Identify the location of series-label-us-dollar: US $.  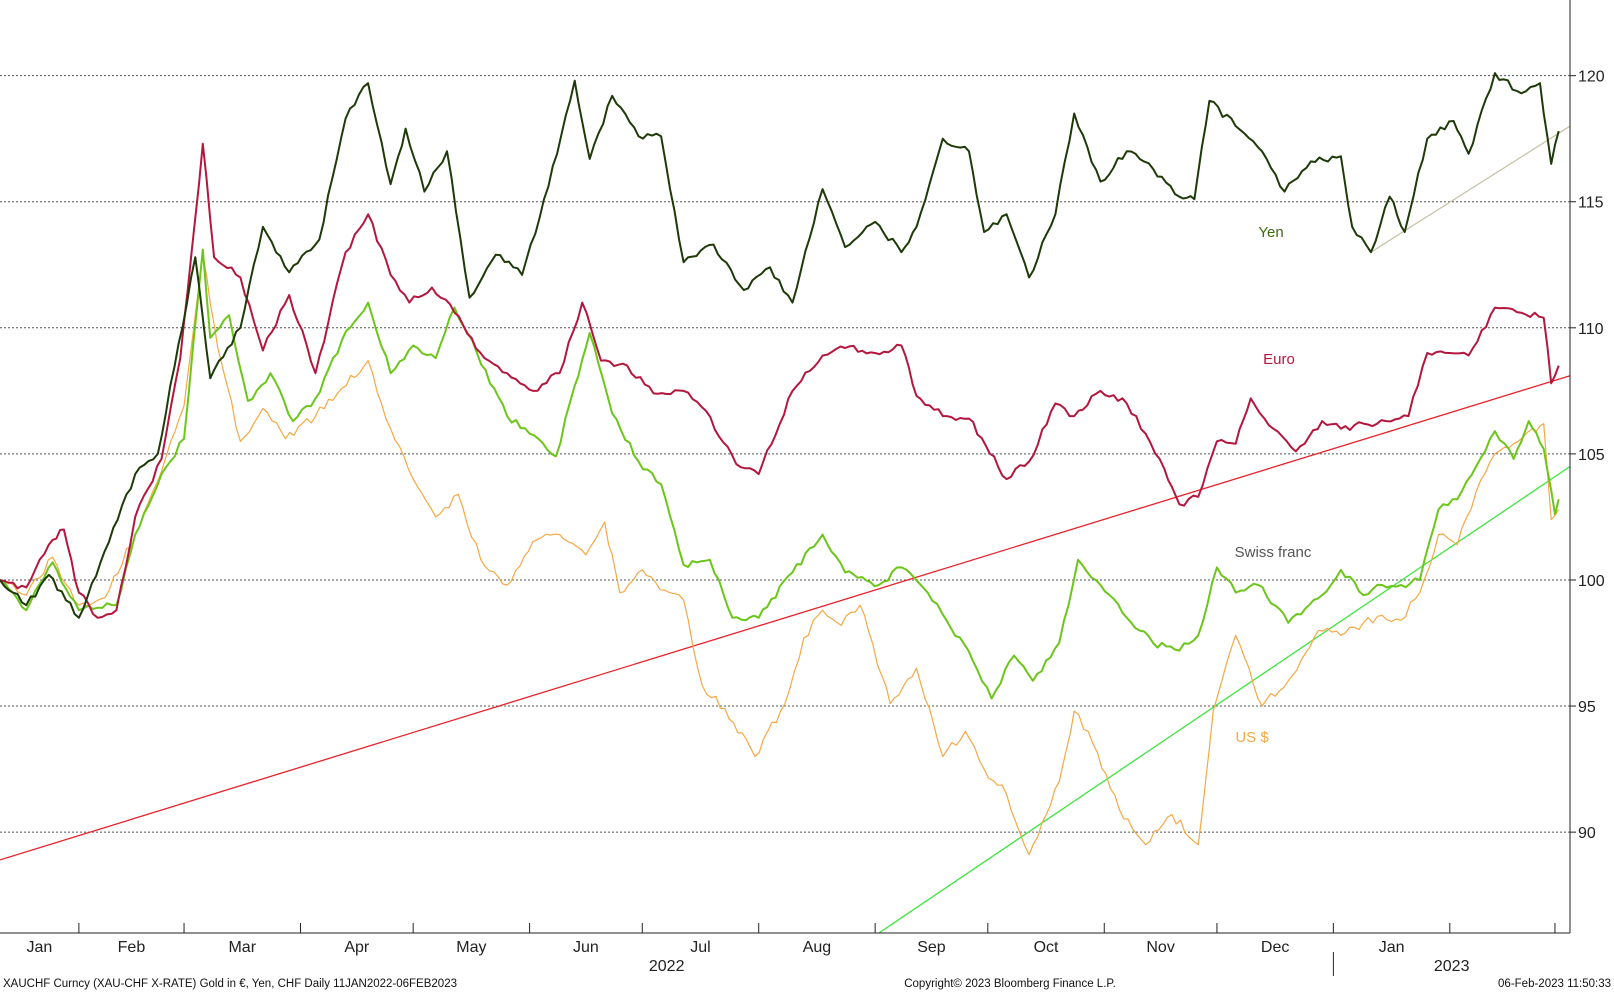
(1252, 737).